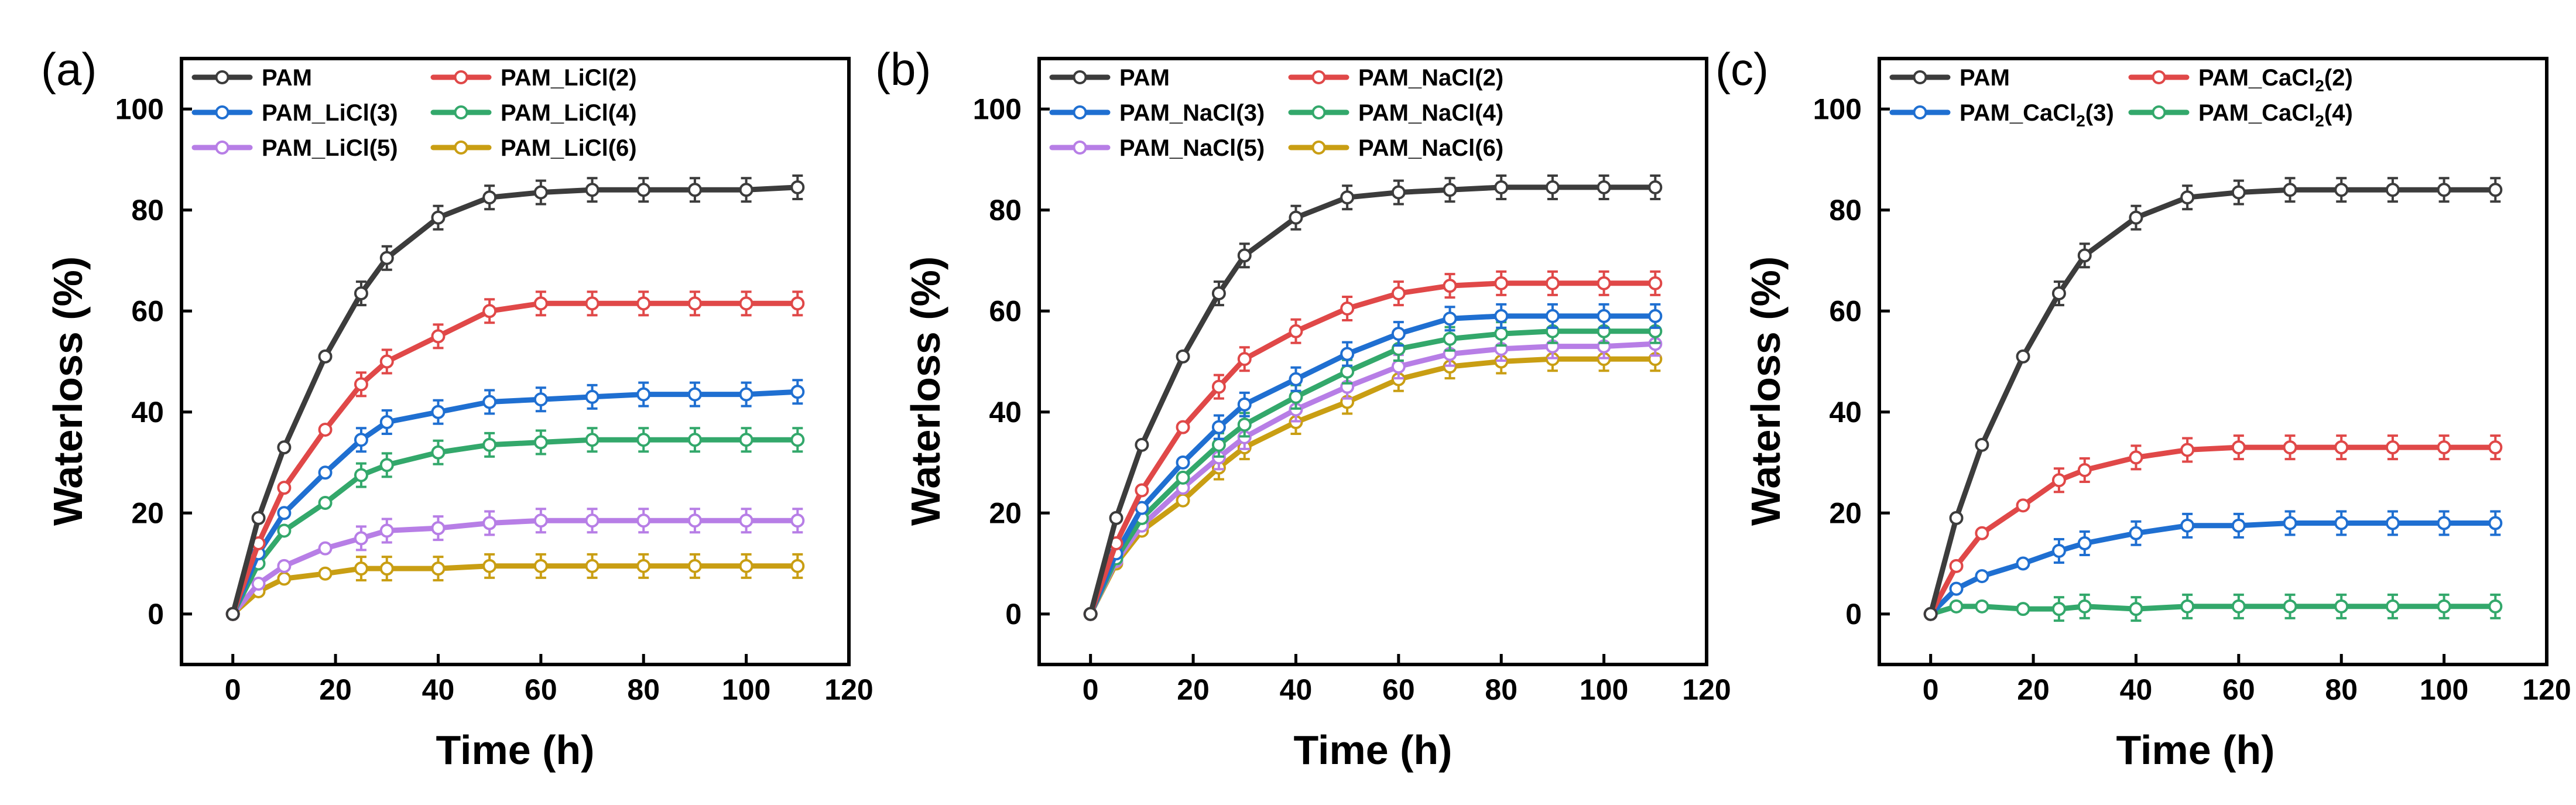 This screenshot has height=805, width=2576. What do you see at coordinates (139, 109) in the screenshot?
I see `panel-a-y-tick-label: 100` at bounding box center [139, 109].